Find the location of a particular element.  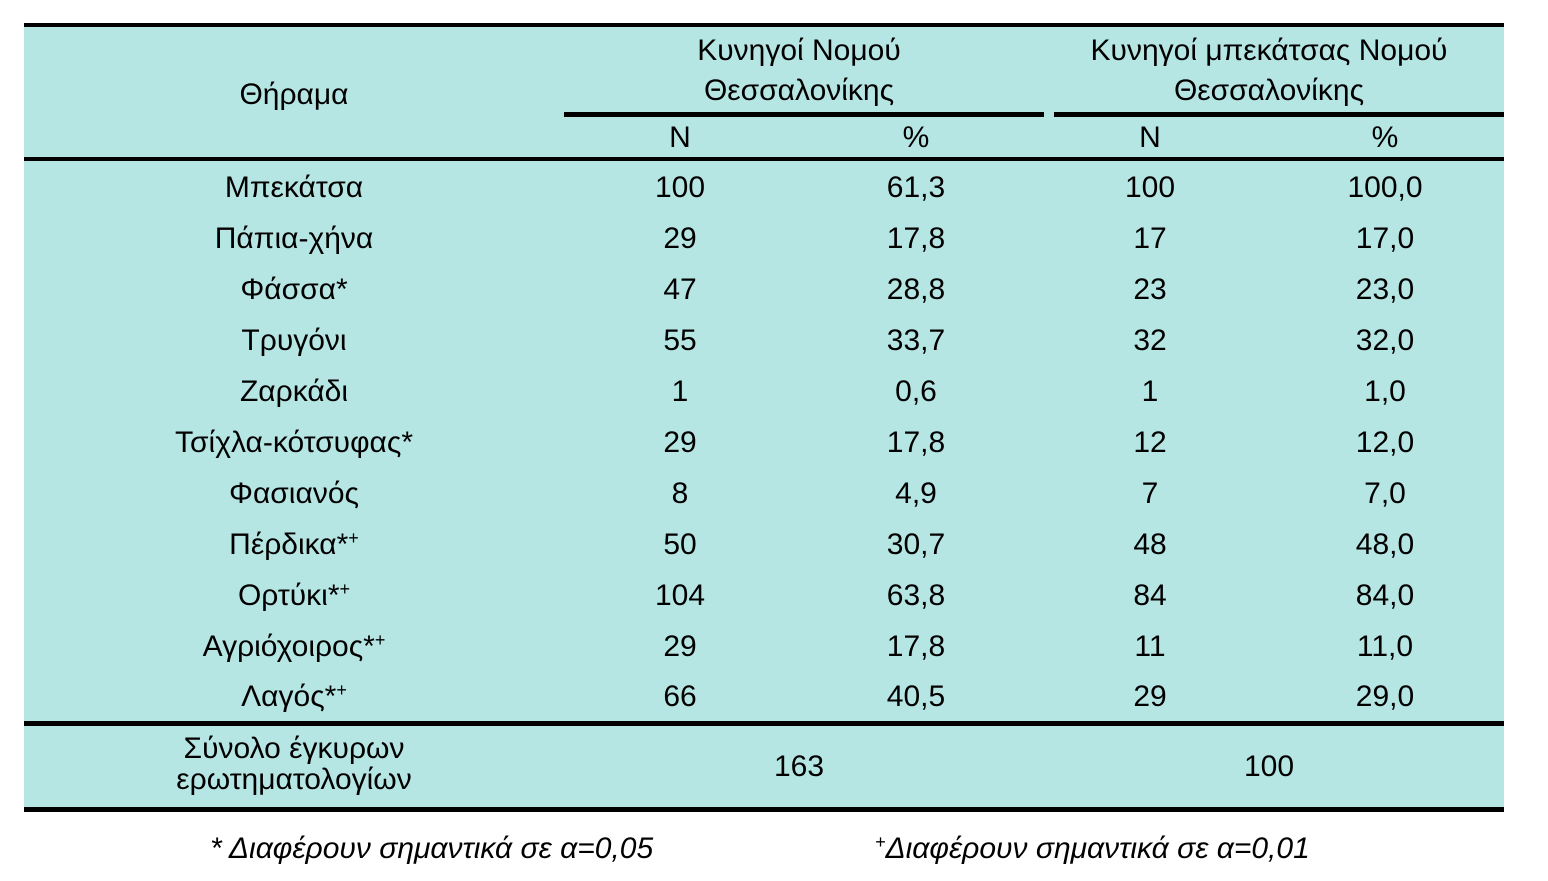

footnote-mark: + is located at coordinates (880, 842).